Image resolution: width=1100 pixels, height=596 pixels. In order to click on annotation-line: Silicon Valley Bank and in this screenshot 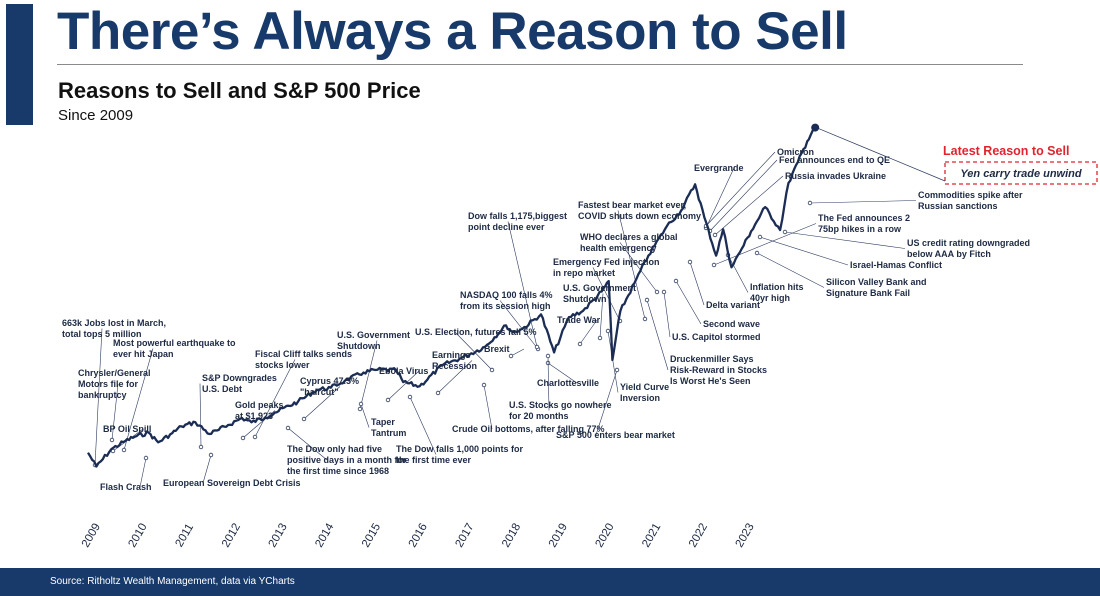, I will do `click(876, 282)`.